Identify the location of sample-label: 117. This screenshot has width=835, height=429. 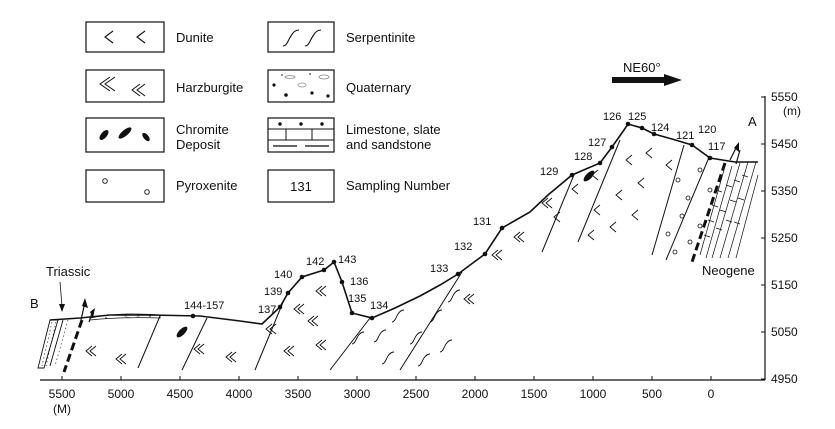
(717, 147).